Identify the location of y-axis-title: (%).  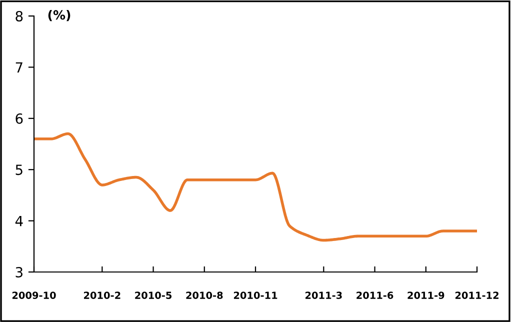
(59, 16).